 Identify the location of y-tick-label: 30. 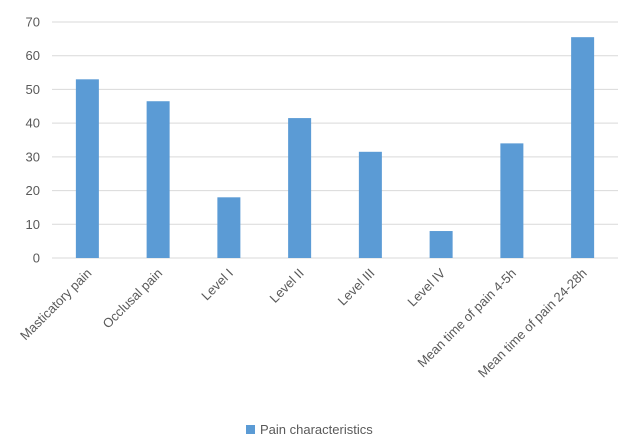
(33, 156).